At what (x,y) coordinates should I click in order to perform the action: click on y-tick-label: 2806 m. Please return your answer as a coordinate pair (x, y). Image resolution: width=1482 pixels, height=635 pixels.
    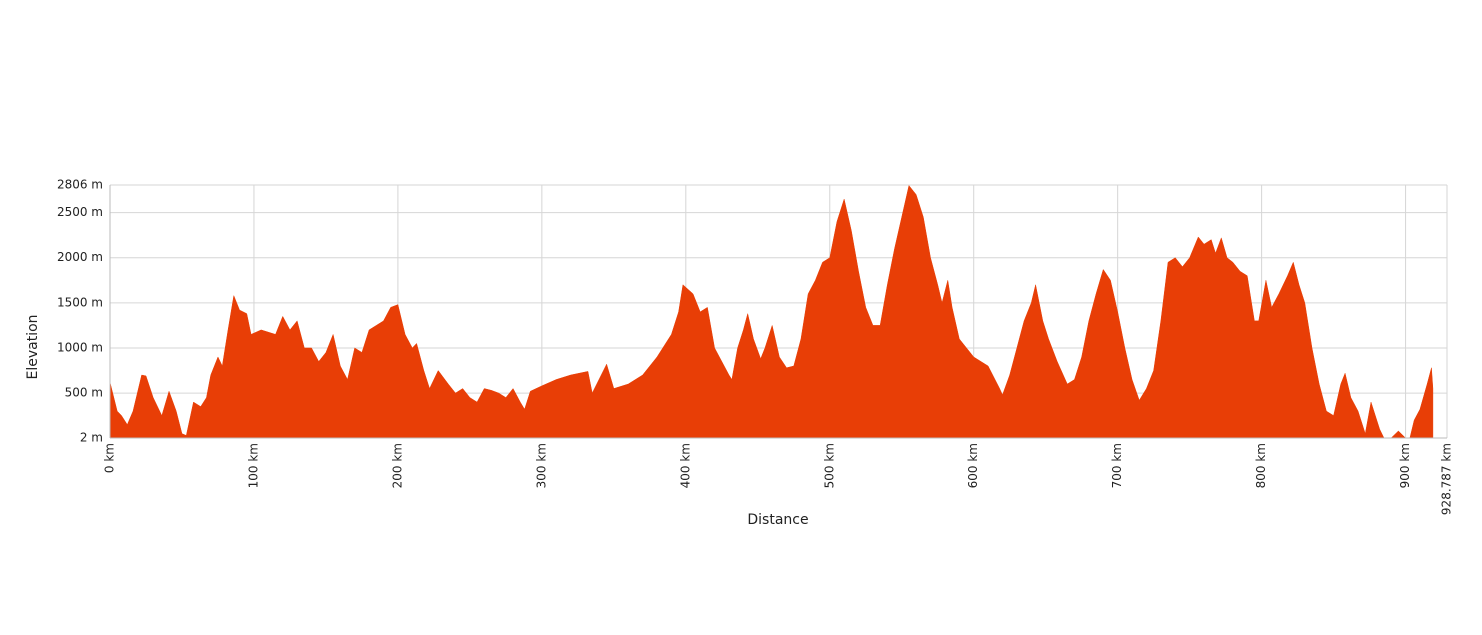
    Looking at the image, I should click on (80, 185).